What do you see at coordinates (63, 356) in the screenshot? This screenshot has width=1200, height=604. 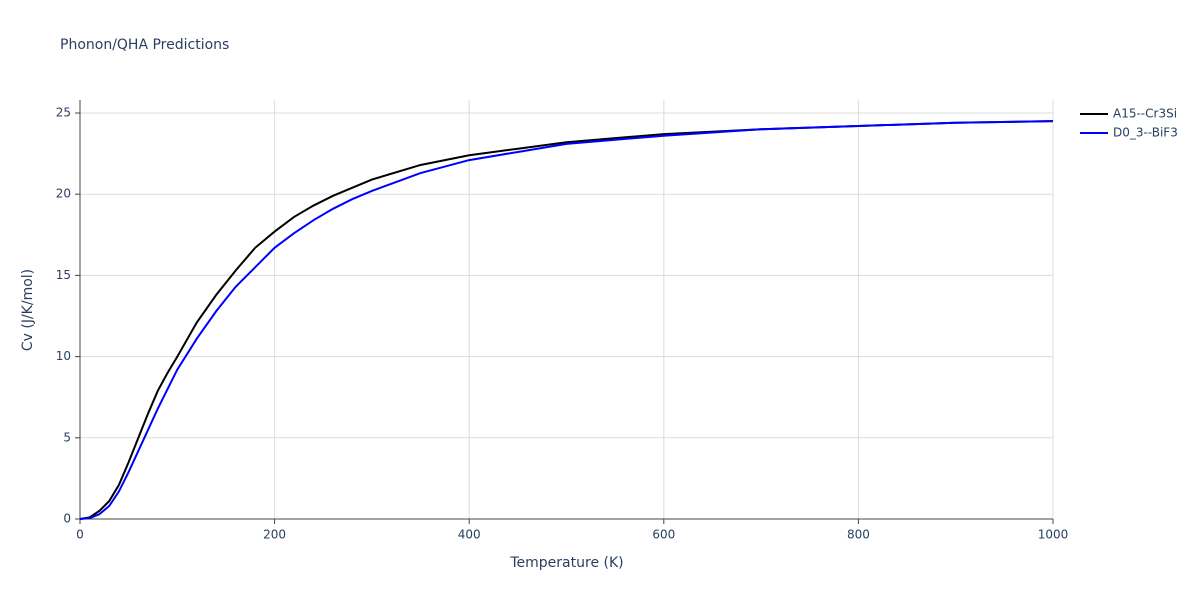 I see `y-tick-label: 10` at bounding box center [63, 356].